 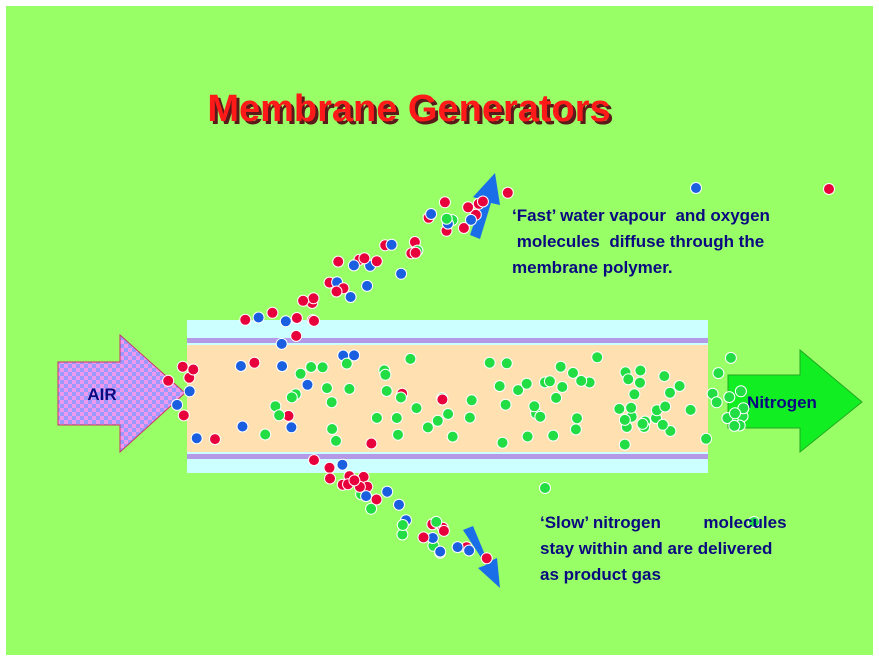 I want to click on air-arrow-shape, so click(x=121, y=393).